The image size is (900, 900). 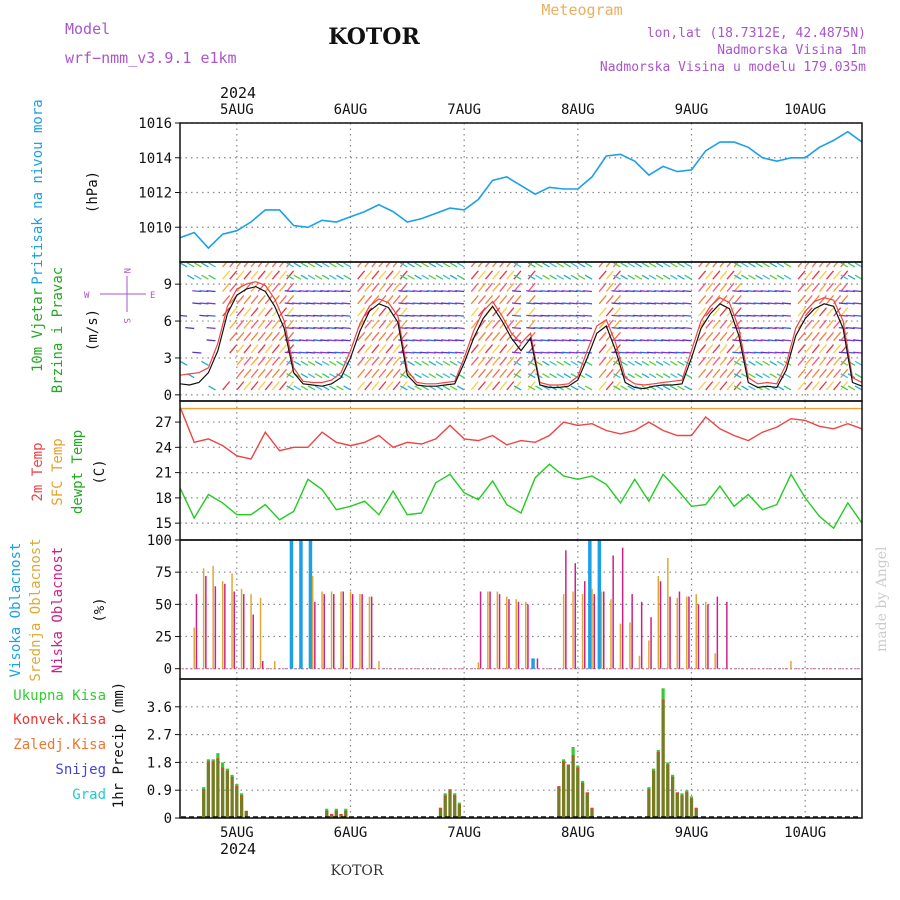 I want to click on x-tick-label-bottom: 6AUG, so click(x=351, y=833).